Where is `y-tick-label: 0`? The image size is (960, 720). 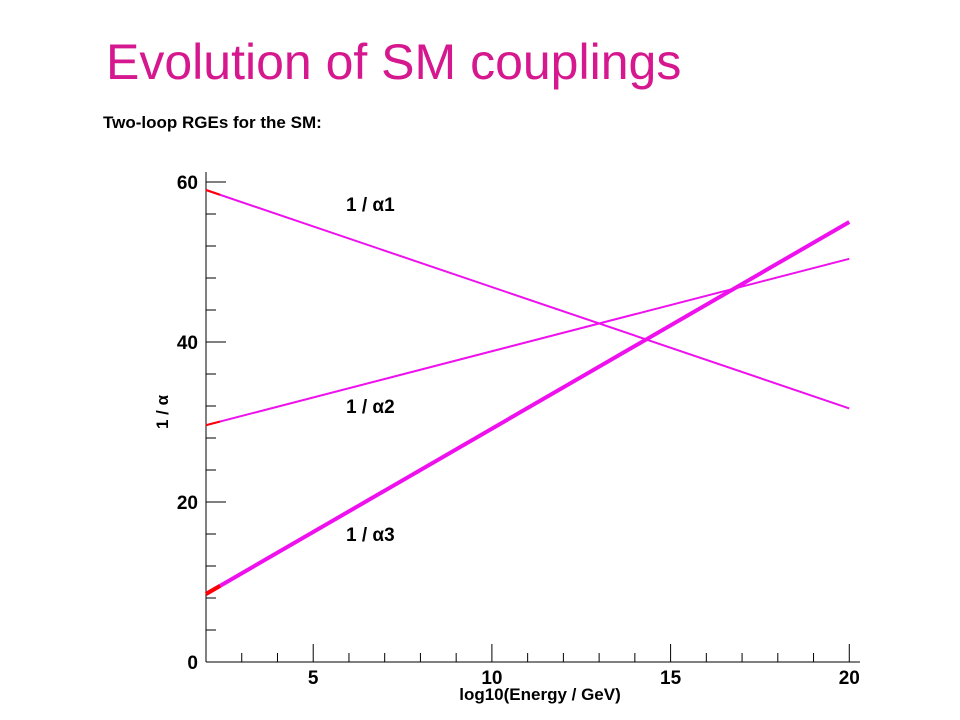 y-tick-label: 0 is located at coordinates (192, 663).